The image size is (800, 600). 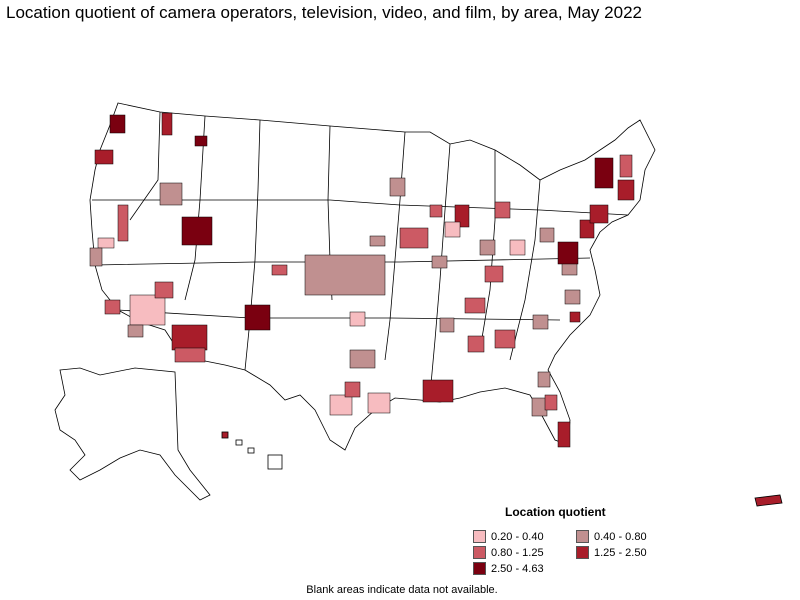 What do you see at coordinates (505, 339) in the screenshot?
I see `area-atlanta` at bounding box center [505, 339].